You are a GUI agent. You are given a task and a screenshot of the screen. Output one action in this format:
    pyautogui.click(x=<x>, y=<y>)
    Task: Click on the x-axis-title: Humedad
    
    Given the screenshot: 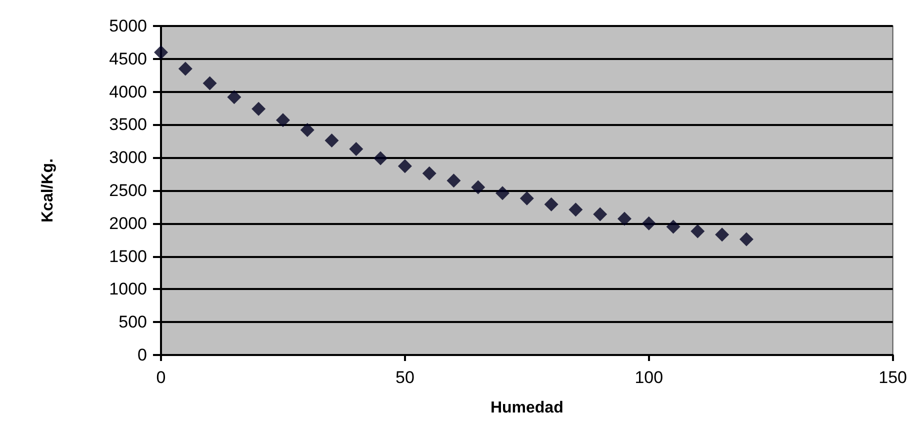 What is the action you would take?
    pyautogui.click(x=527, y=408)
    